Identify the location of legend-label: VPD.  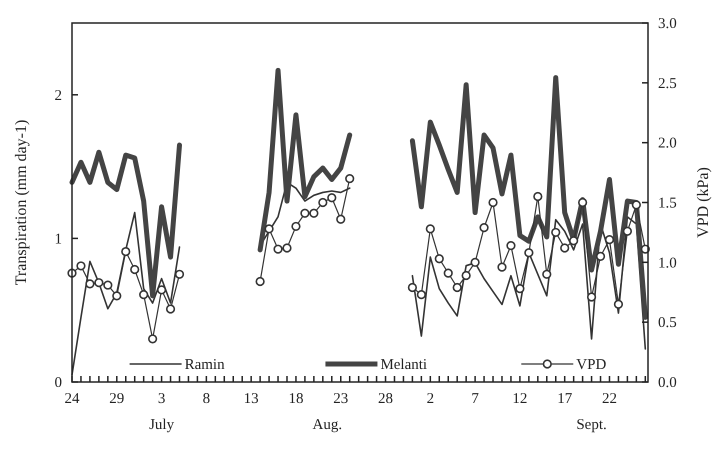
(591, 365).